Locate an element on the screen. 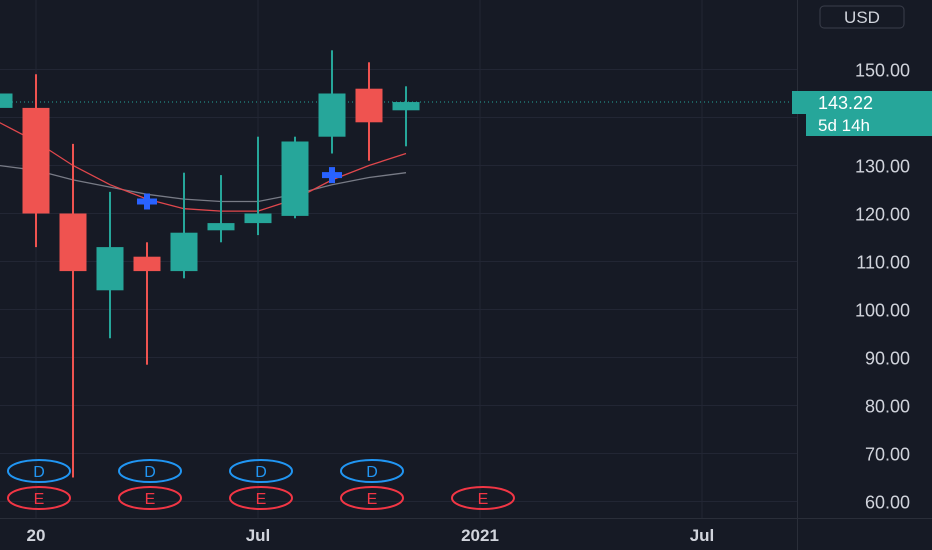 This screenshot has width=932, height=550. currency-badge: USD is located at coordinates (862, 17).